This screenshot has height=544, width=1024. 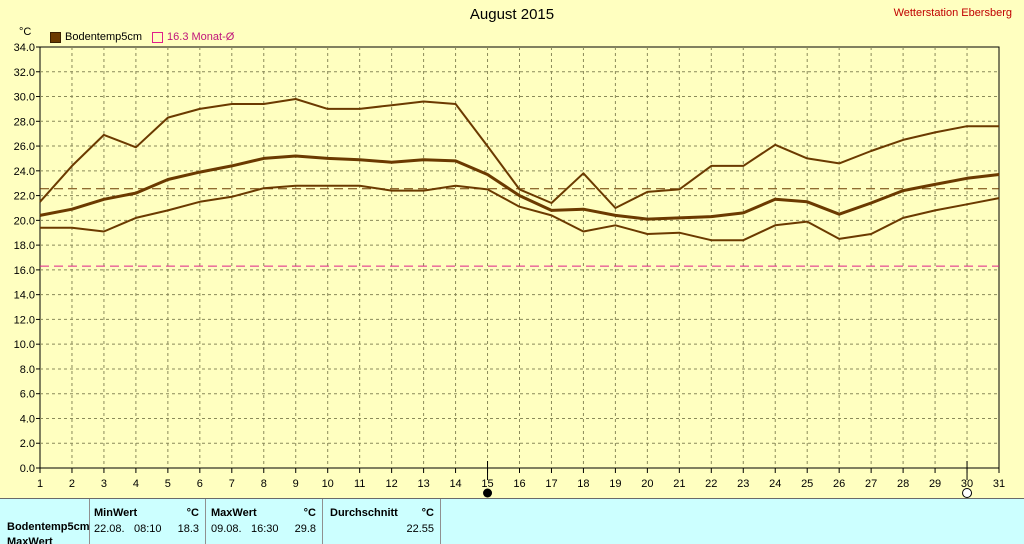 What do you see at coordinates (647, 484) in the screenshot?
I see `x-tick-label: 20` at bounding box center [647, 484].